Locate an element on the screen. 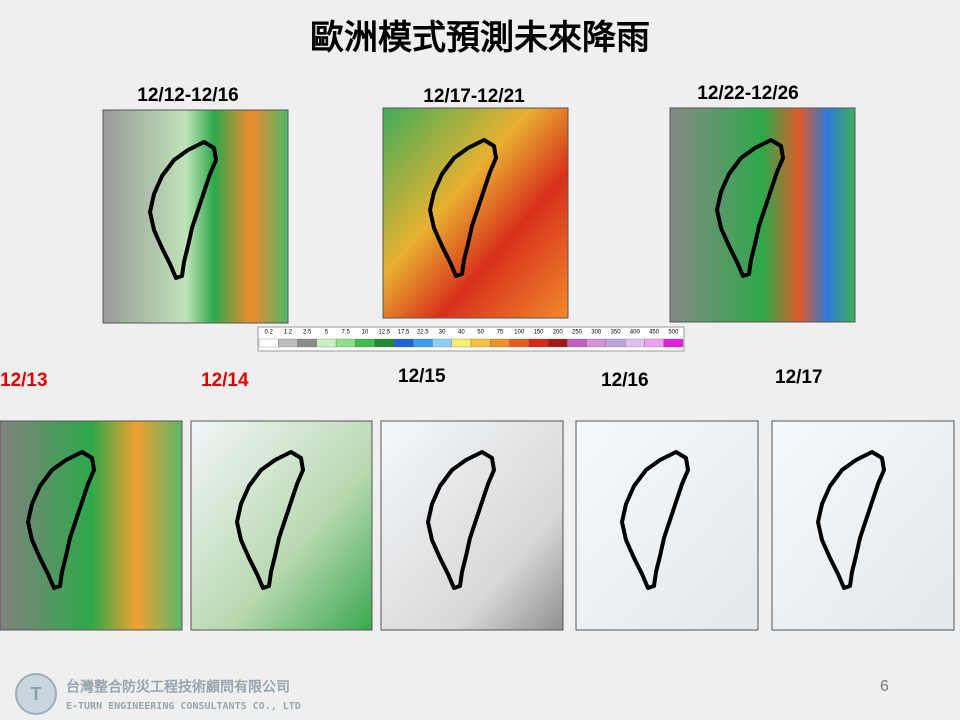  colorbar-tick: 2.5 is located at coordinates (307, 333).